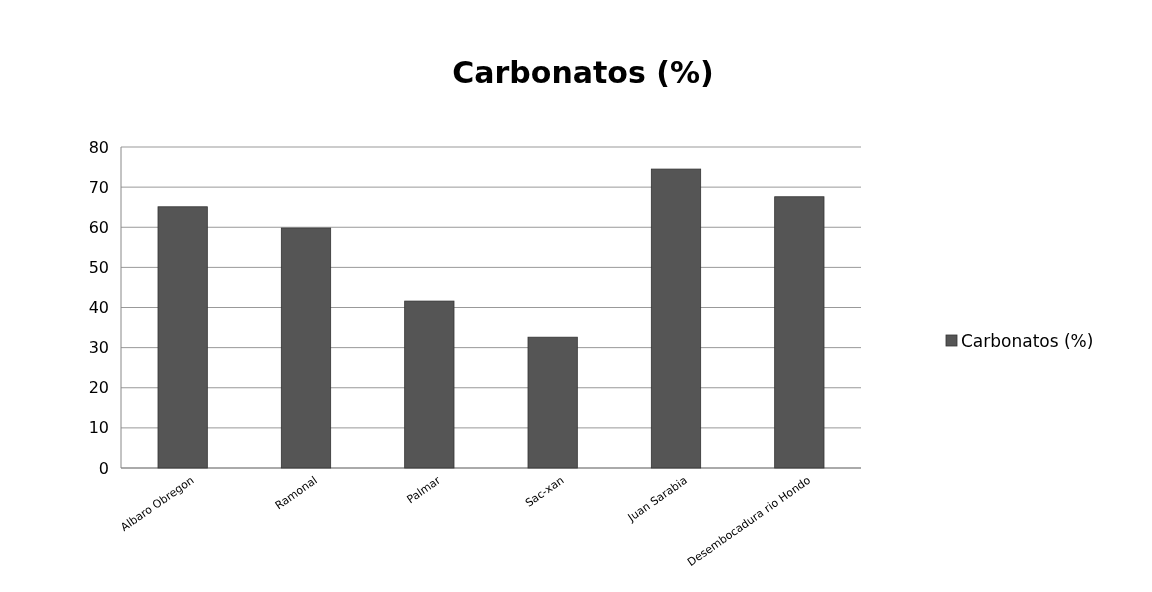 The width and height of the screenshot is (1152, 592). I want to click on y-tick-label: 70, so click(98, 187).